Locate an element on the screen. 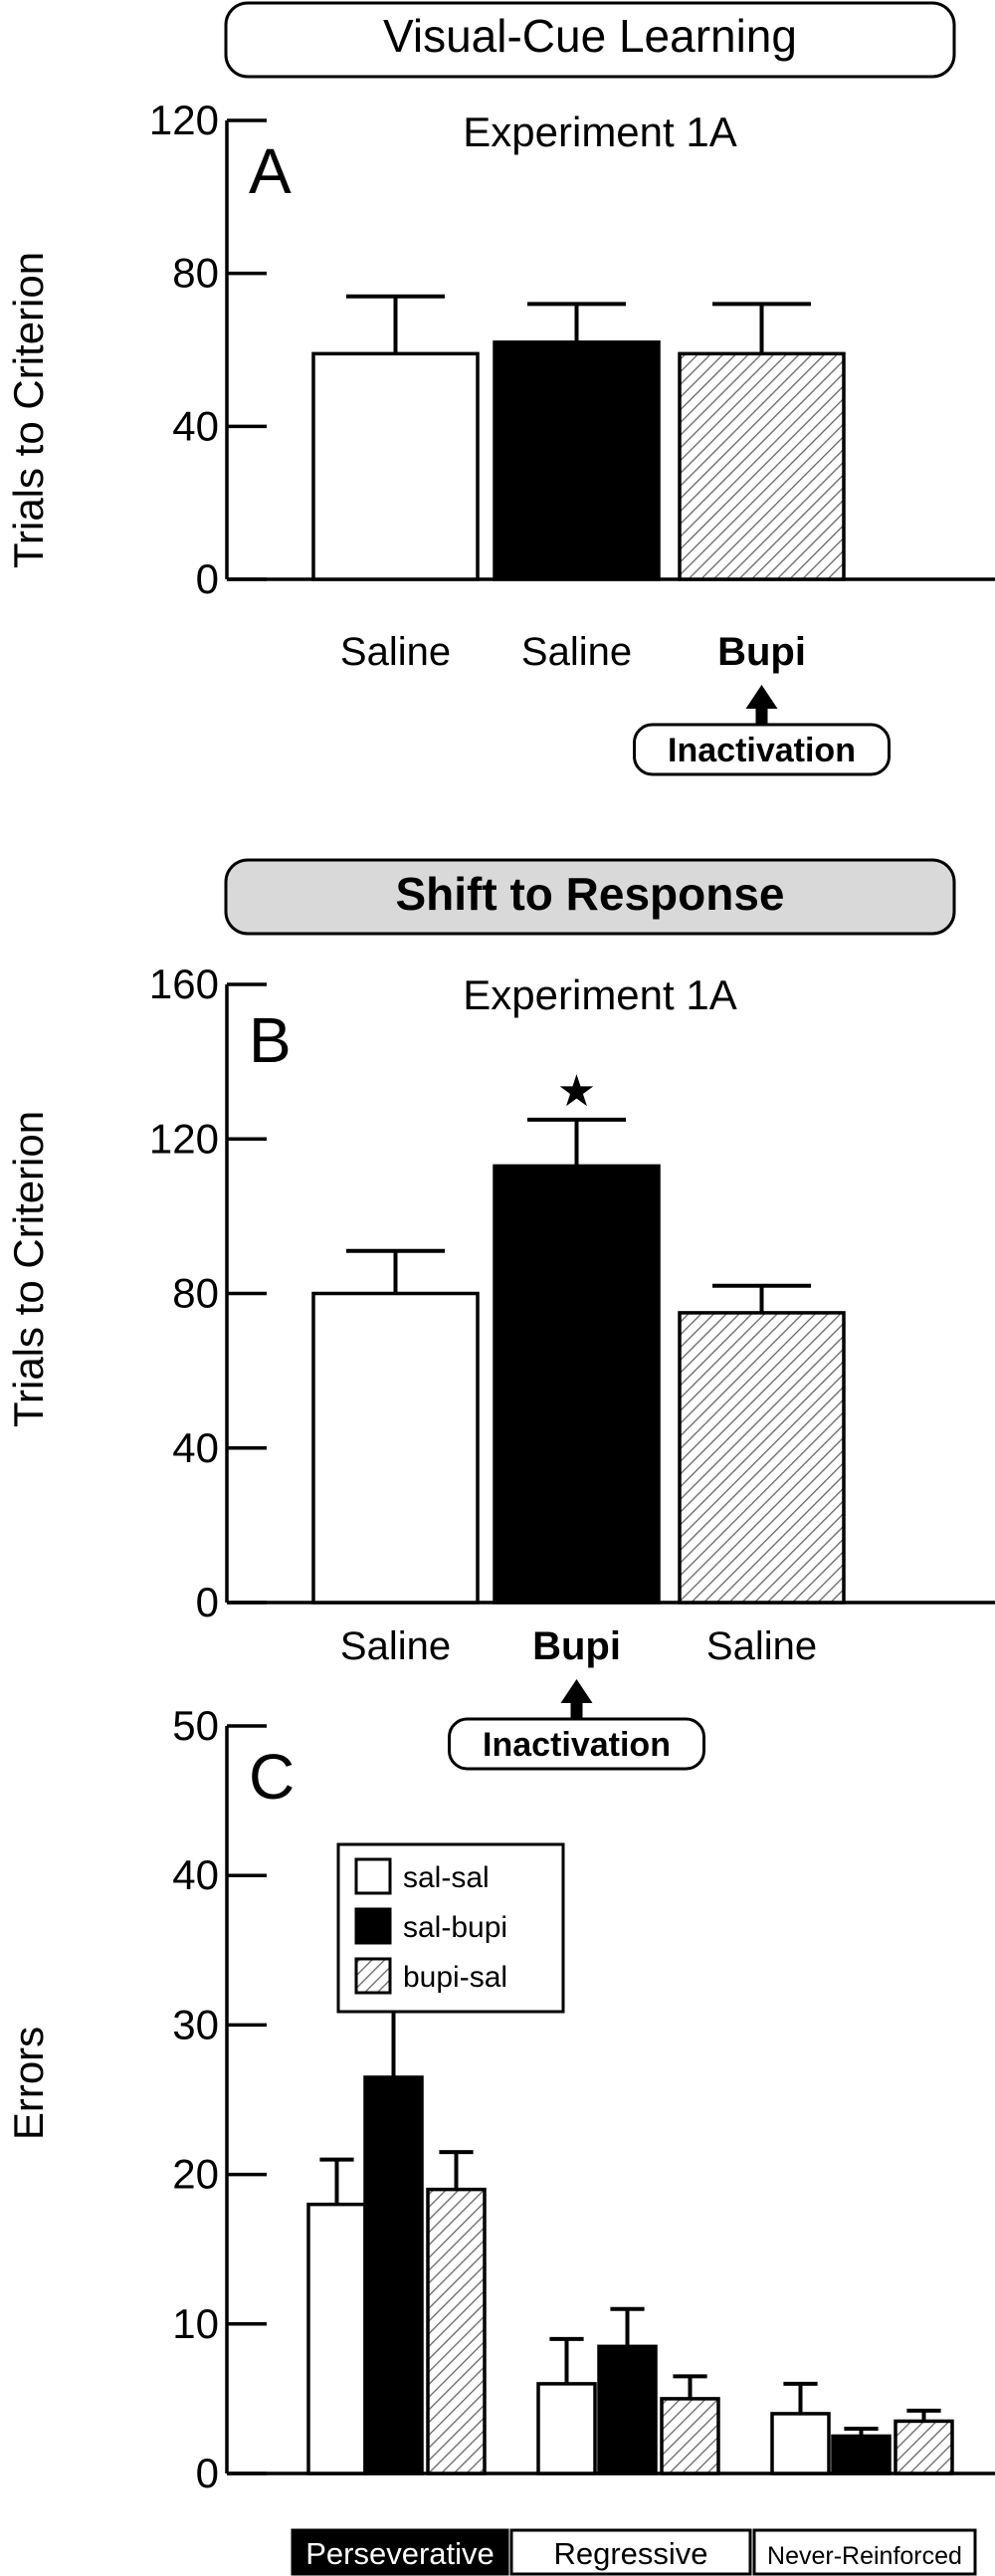 The image size is (995, 2576). panel-b-significance-star-icon: ★ is located at coordinates (576, 1091).